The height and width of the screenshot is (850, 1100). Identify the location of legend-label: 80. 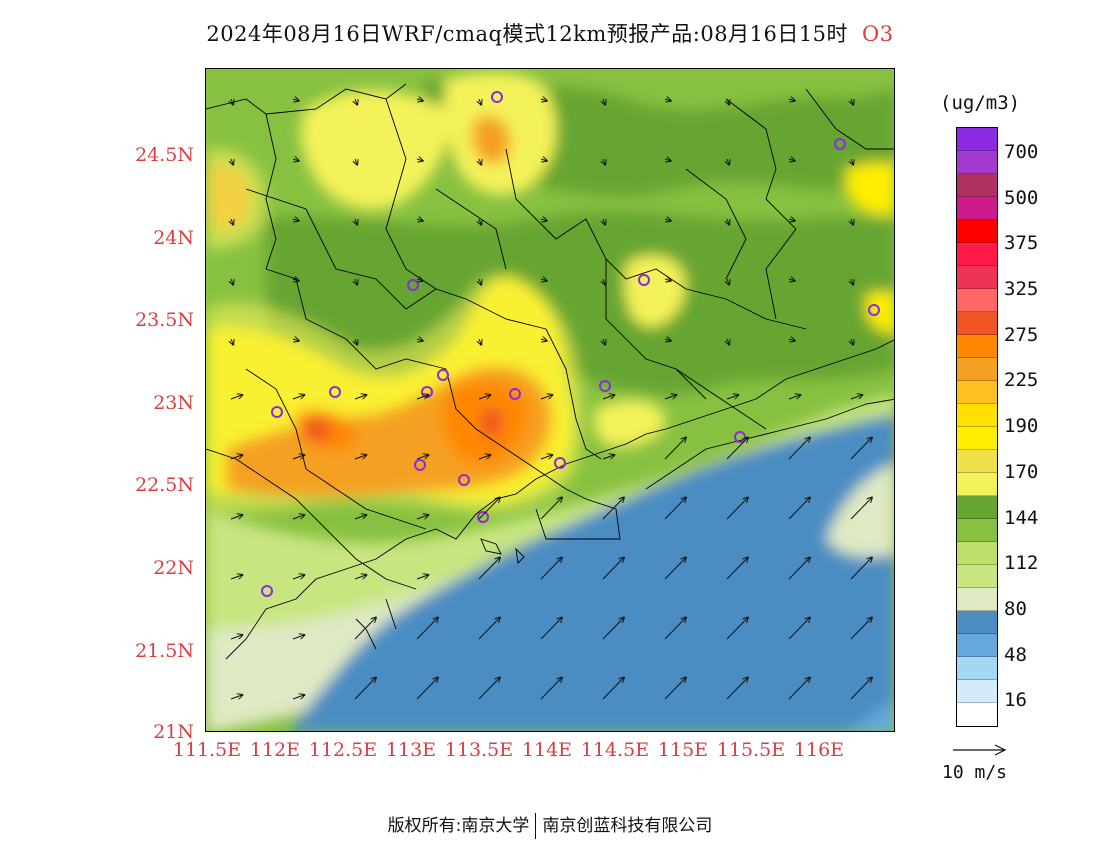
(1015, 609).